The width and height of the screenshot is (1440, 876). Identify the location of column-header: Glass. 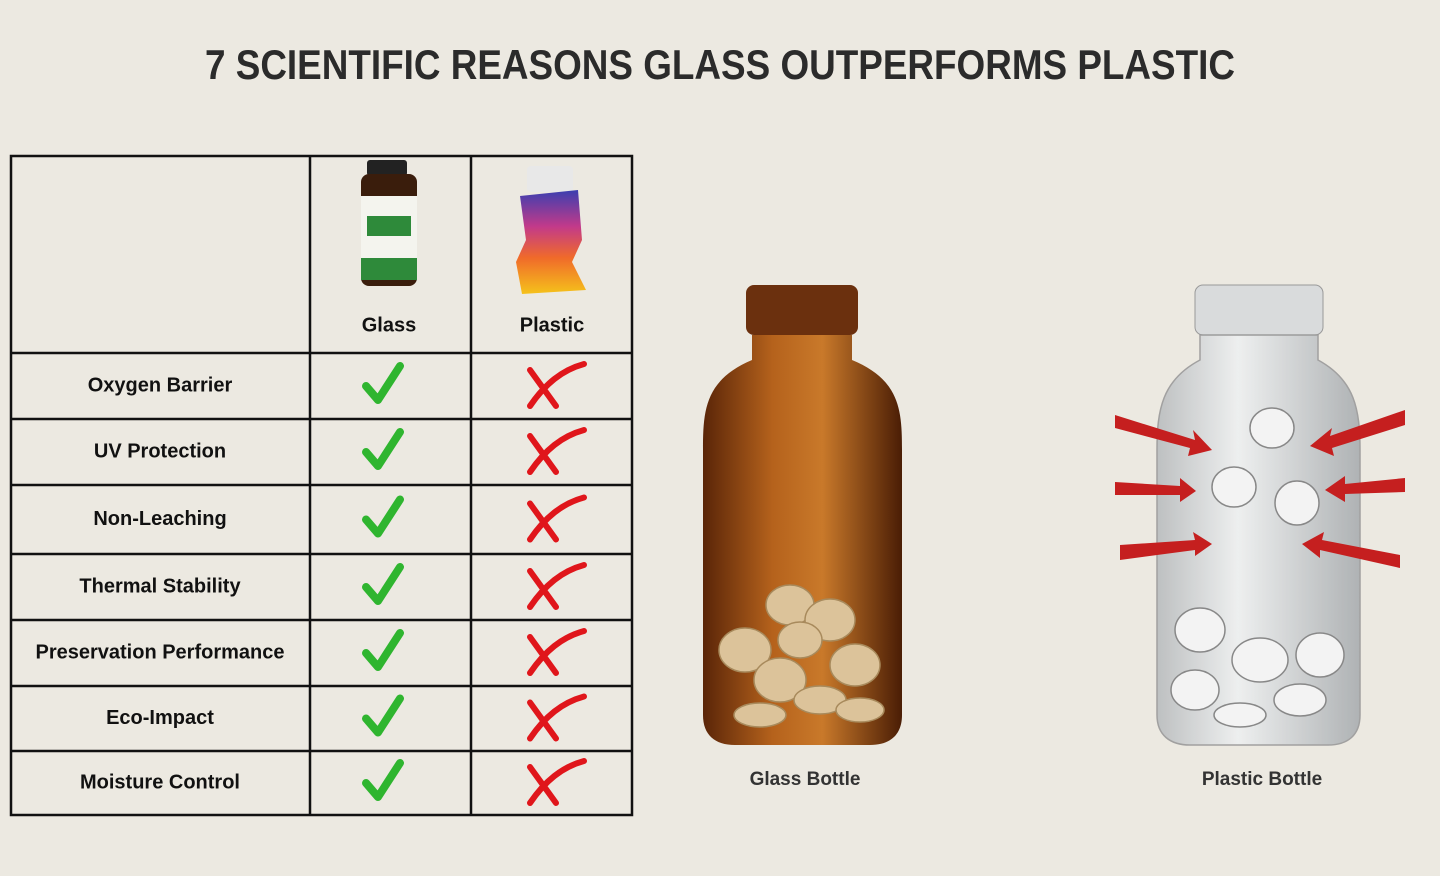
(389, 325).